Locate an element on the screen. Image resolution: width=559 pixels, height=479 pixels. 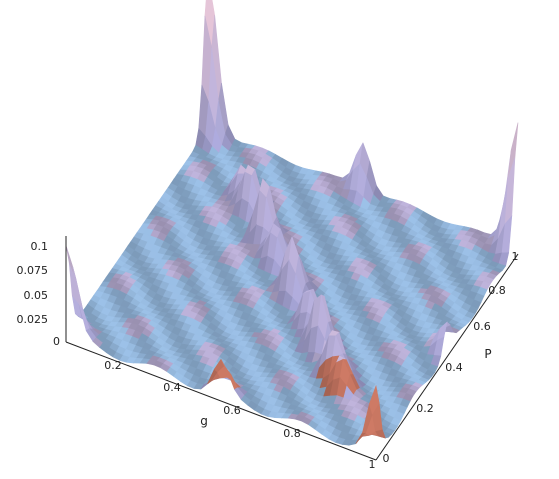
x-axis-label: g is located at coordinates (204, 421).